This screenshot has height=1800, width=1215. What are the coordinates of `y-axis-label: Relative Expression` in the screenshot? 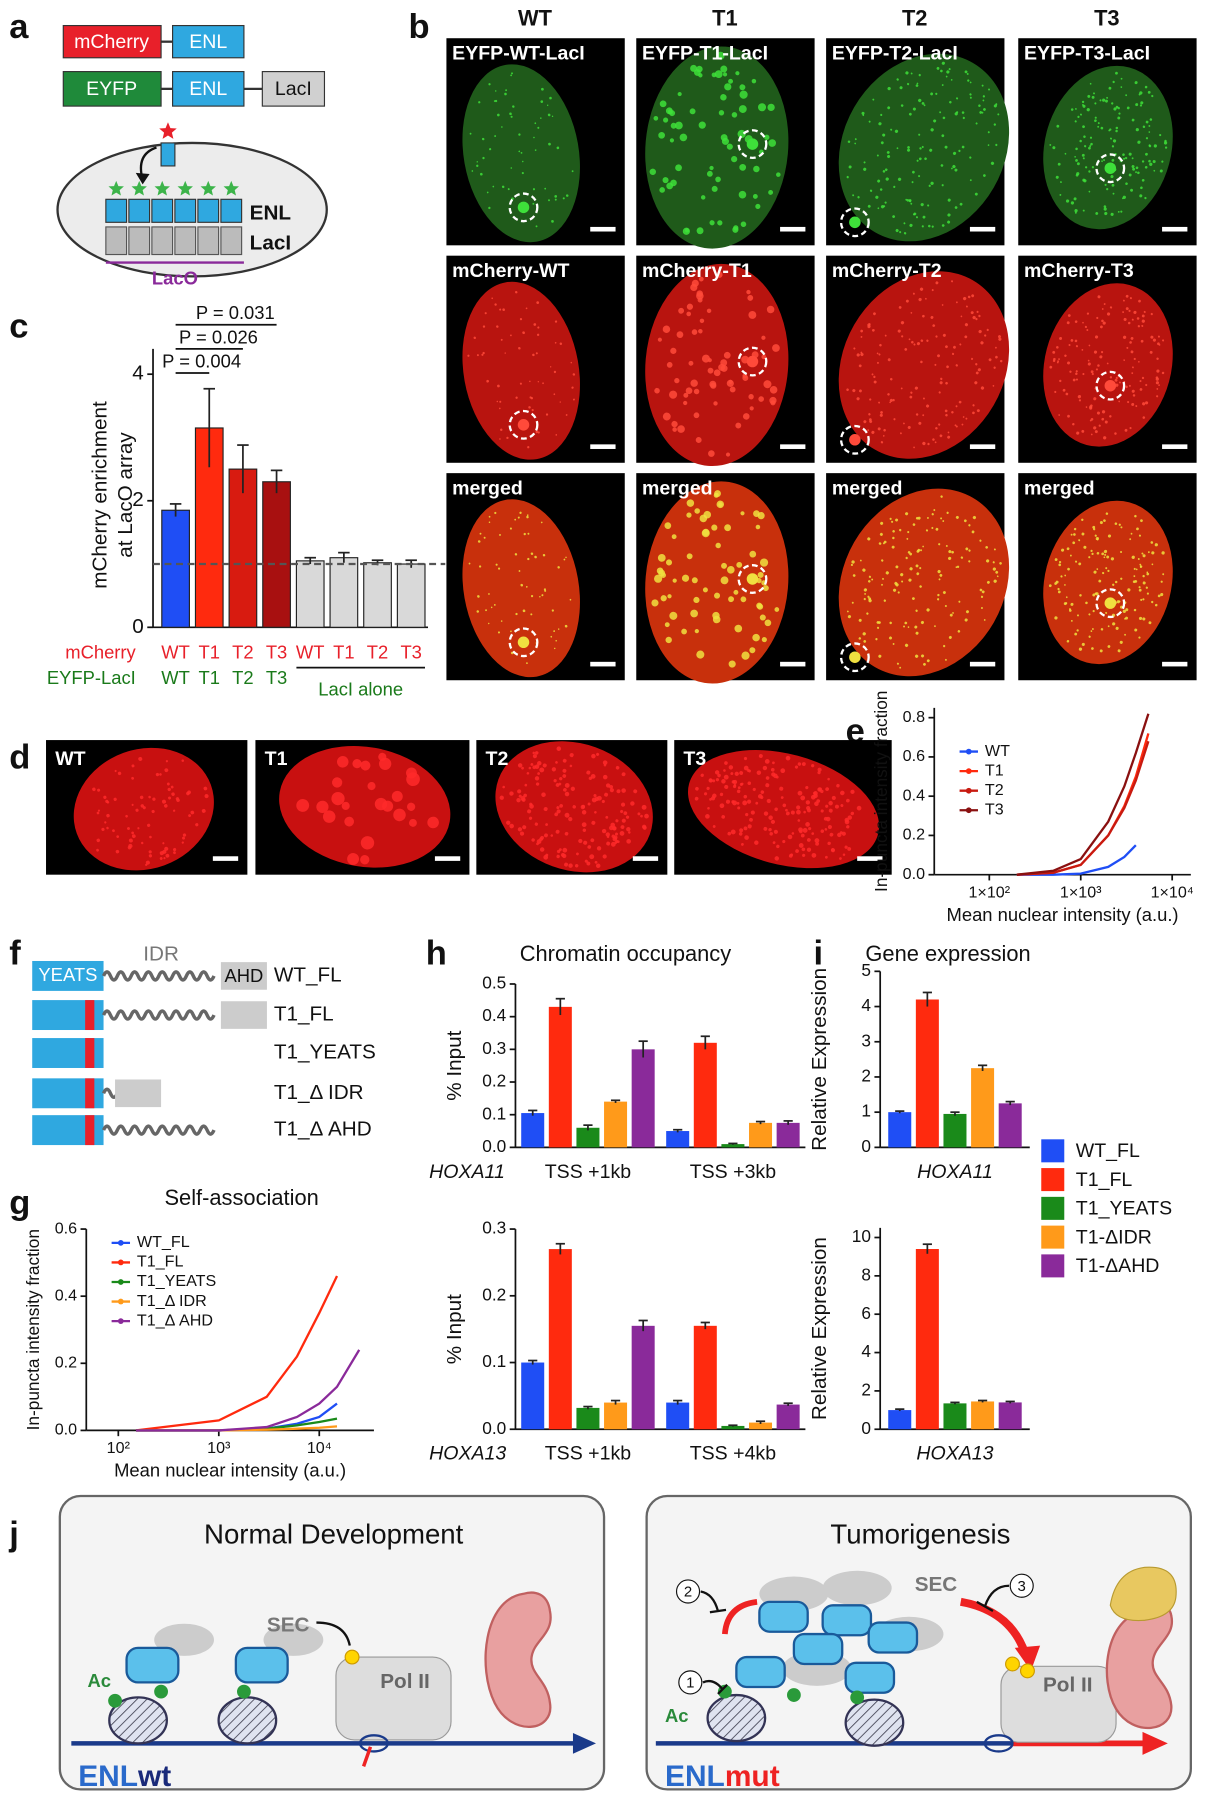 It's located at (819, 1328).